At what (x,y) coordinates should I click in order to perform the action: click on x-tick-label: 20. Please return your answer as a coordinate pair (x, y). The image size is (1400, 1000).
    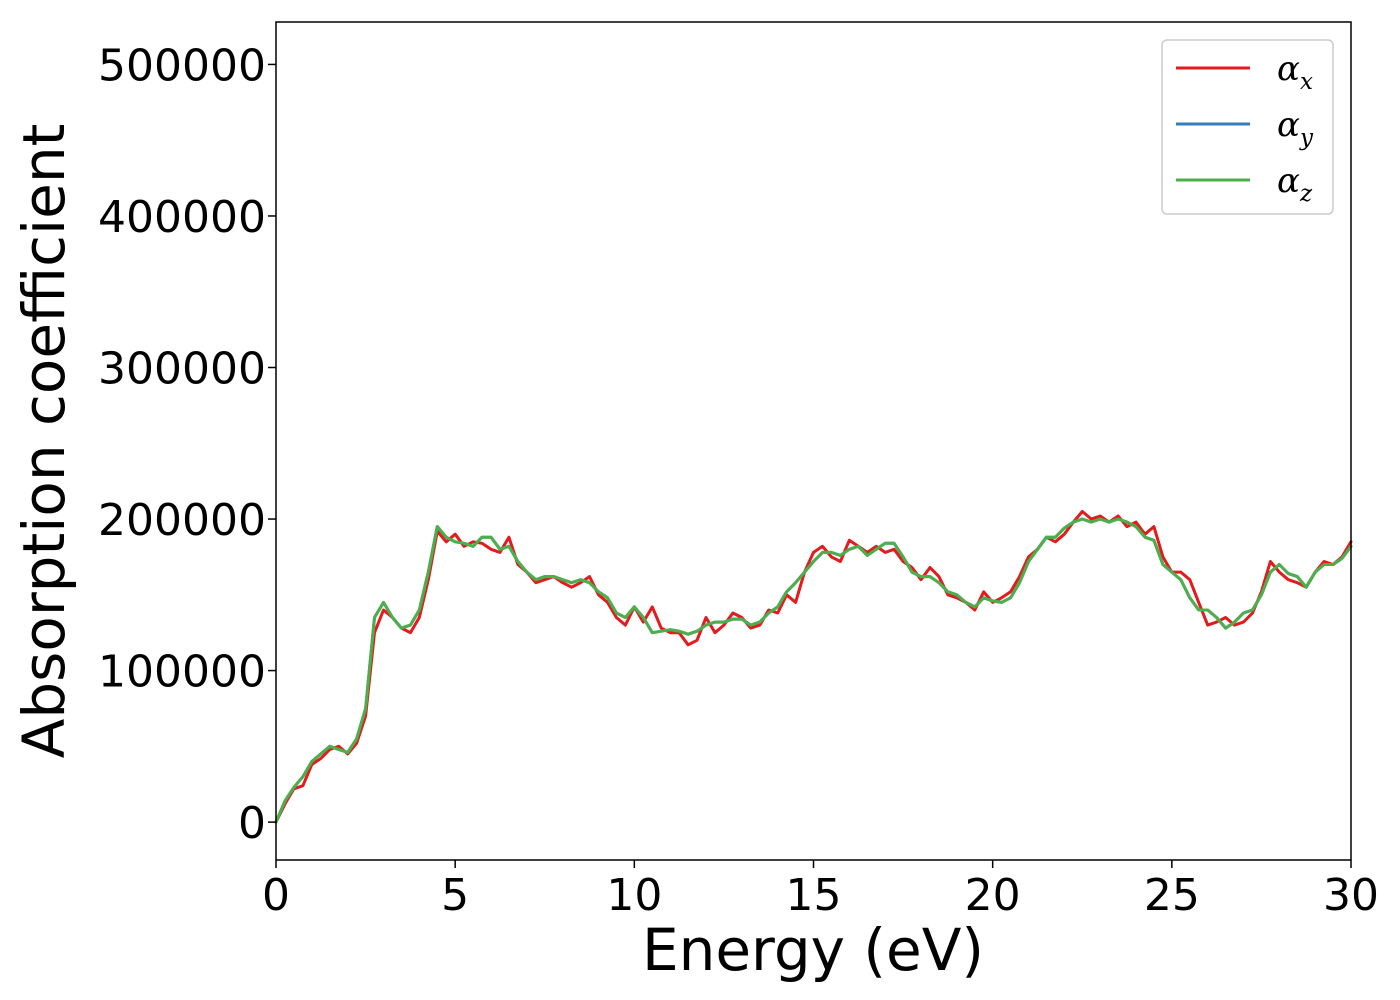
    Looking at the image, I should click on (993, 895).